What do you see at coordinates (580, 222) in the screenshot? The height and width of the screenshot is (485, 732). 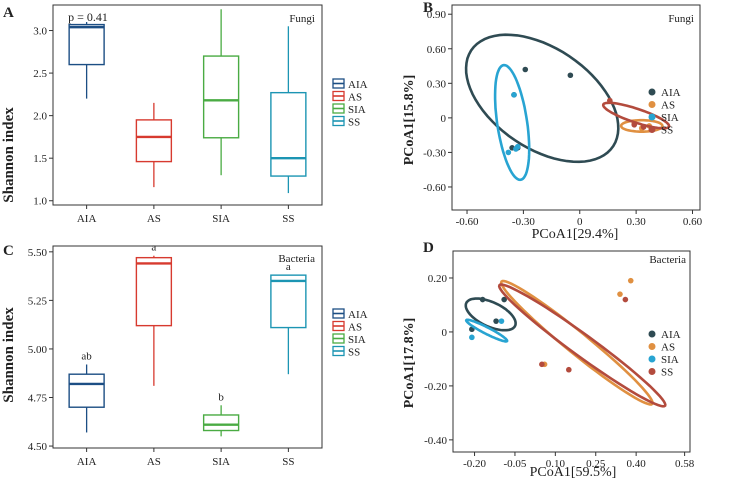 I see `x-tick-label: 0` at bounding box center [580, 222].